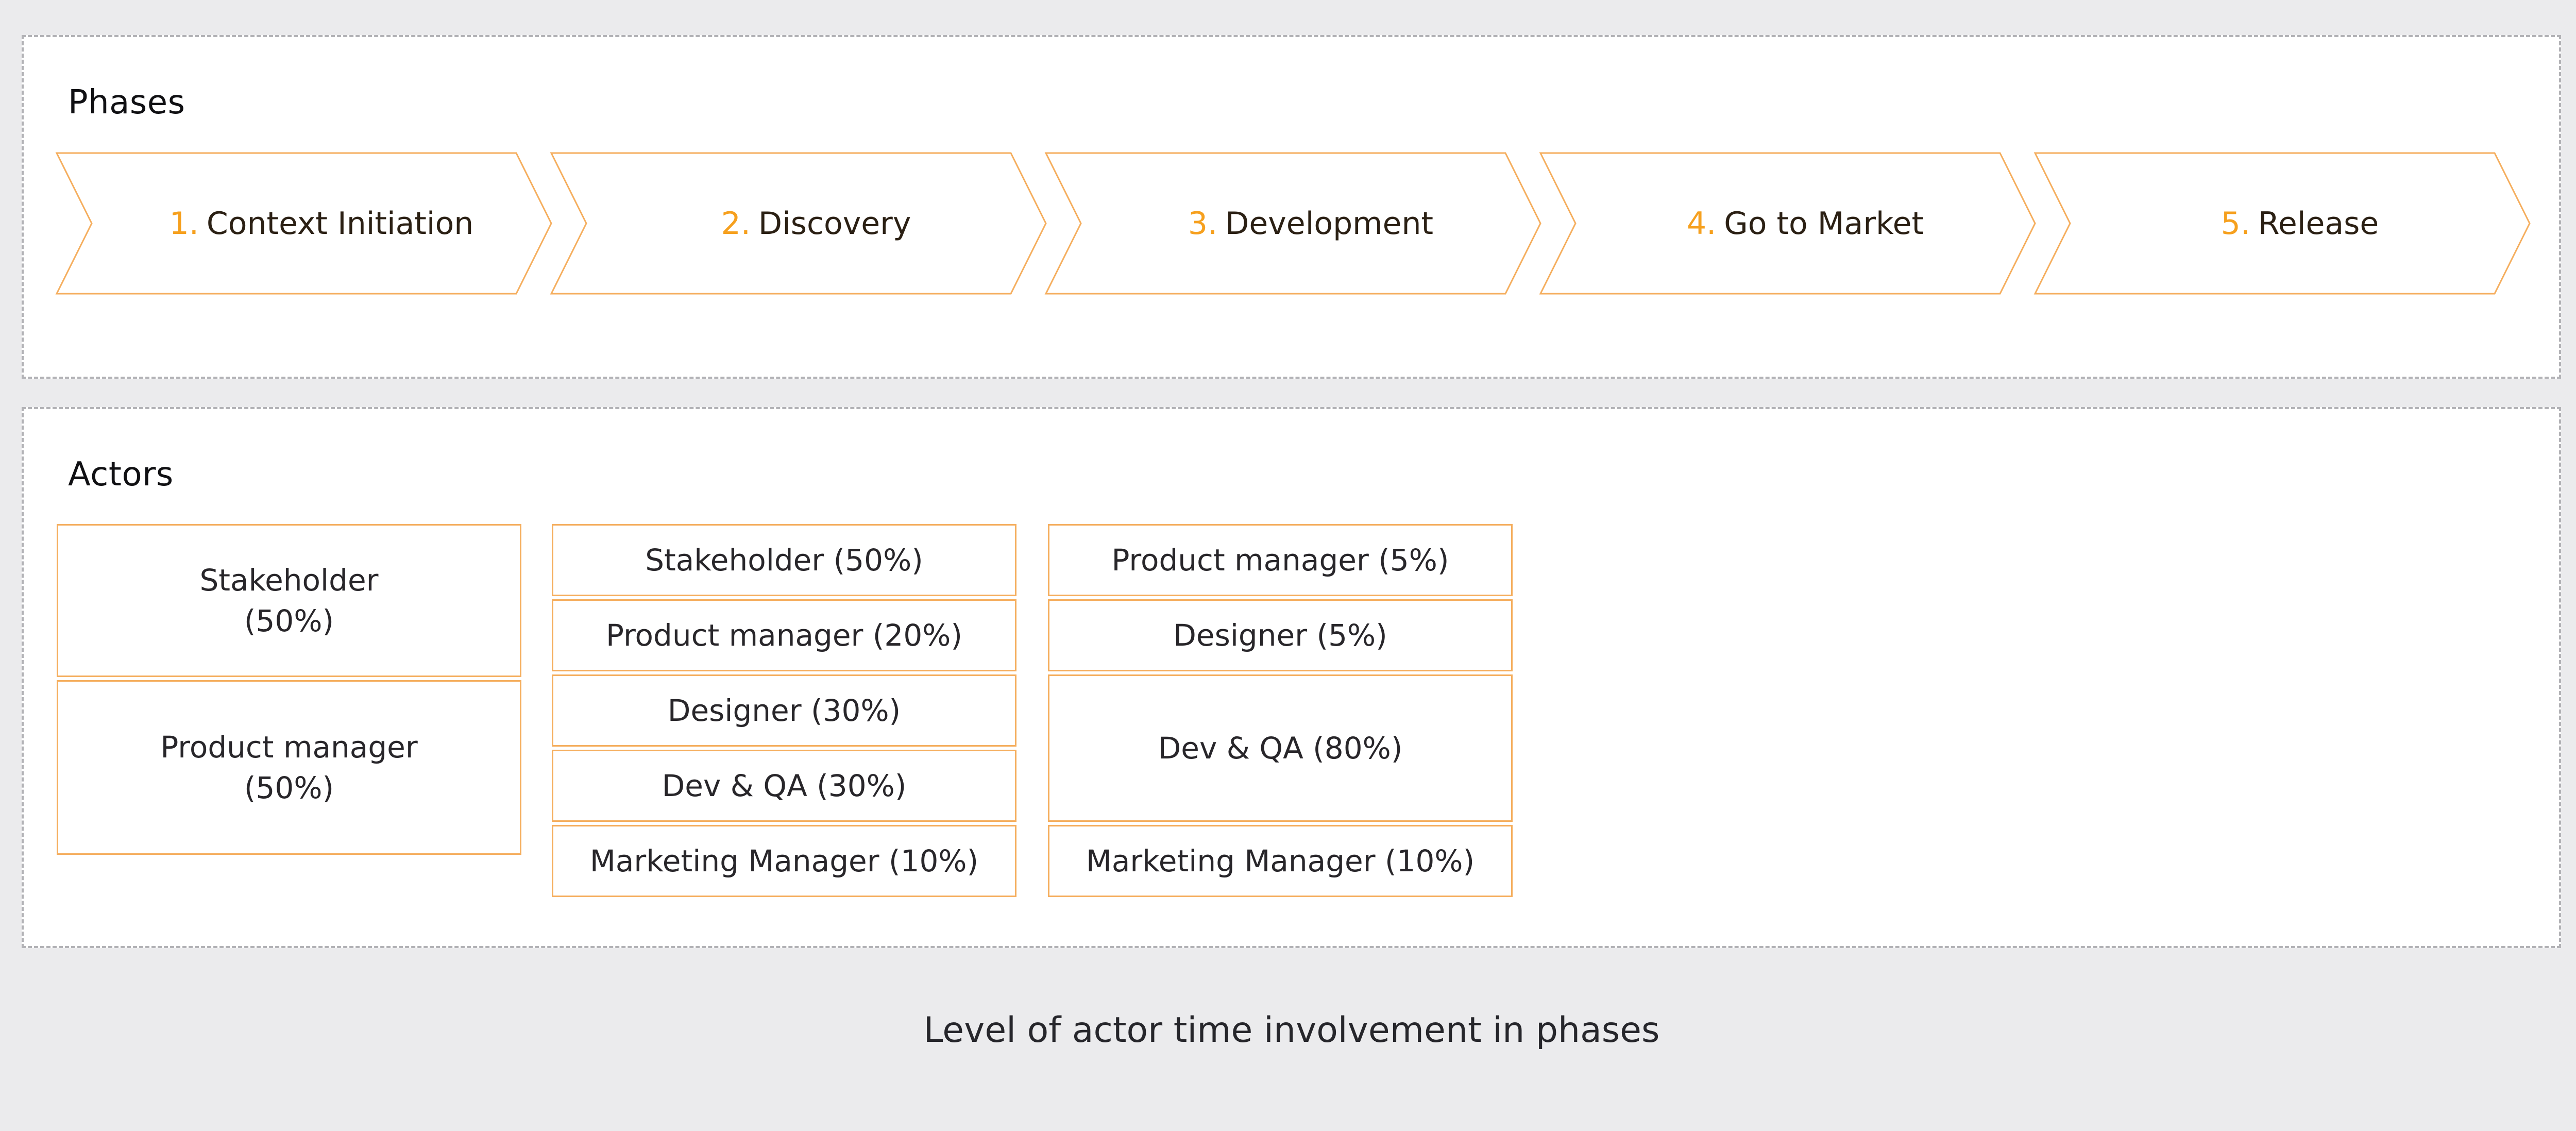 This screenshot has width=2576, height=1131. I want to click on phase-label: 4. Go to Market, so click(1787, 223).